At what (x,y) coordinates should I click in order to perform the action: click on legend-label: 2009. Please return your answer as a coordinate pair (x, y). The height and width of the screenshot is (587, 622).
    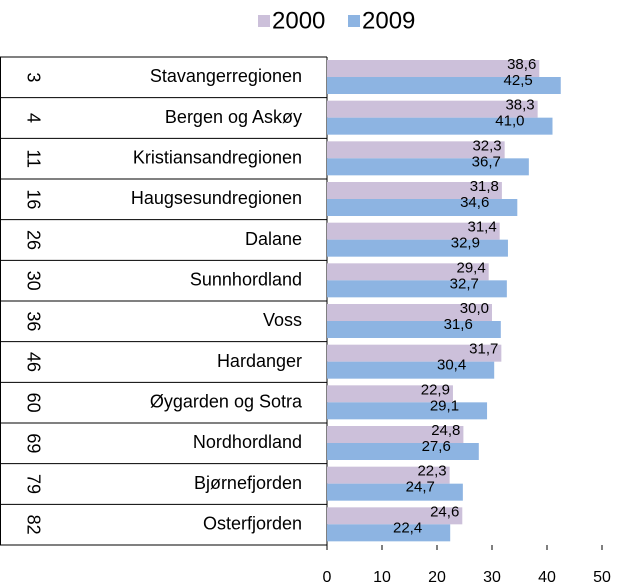
    Looking at the image, I should click on (388, 20).